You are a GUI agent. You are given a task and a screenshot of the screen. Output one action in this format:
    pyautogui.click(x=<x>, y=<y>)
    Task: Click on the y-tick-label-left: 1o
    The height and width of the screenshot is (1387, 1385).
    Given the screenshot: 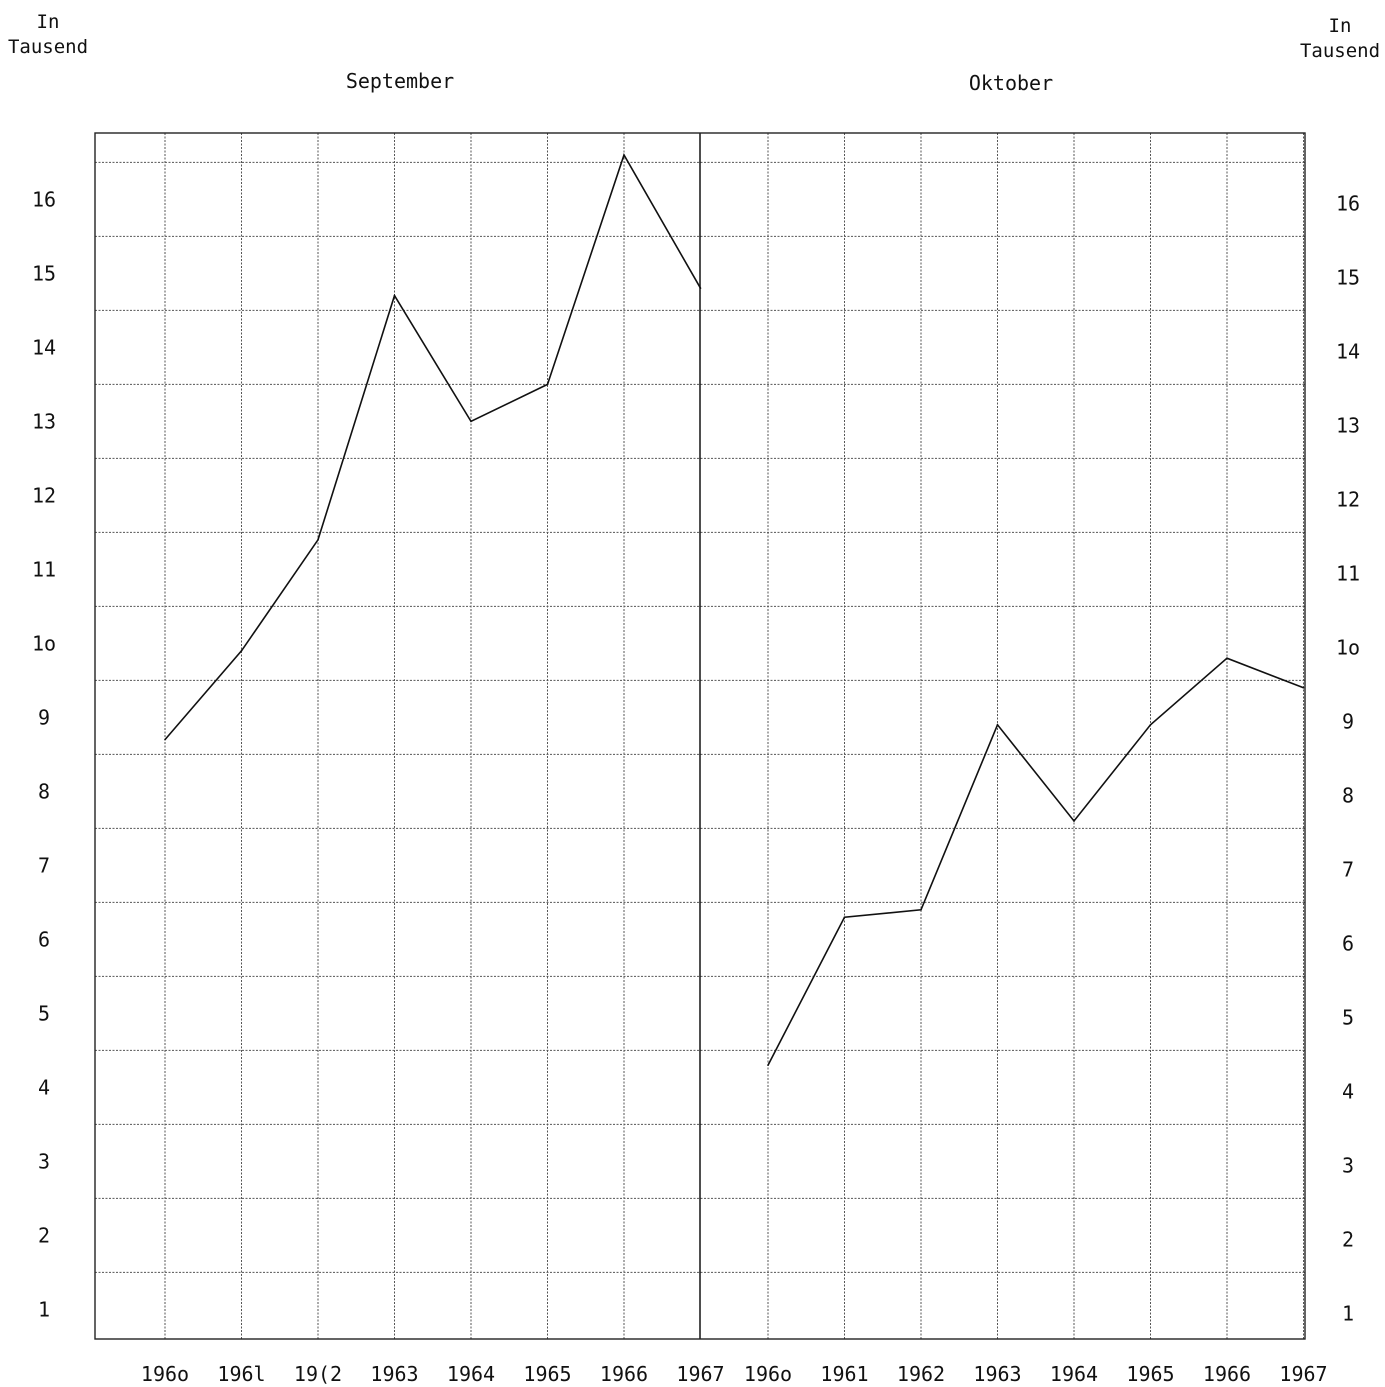 What is the action you would take?
    pyautogui.click(x=44, y=643)
    